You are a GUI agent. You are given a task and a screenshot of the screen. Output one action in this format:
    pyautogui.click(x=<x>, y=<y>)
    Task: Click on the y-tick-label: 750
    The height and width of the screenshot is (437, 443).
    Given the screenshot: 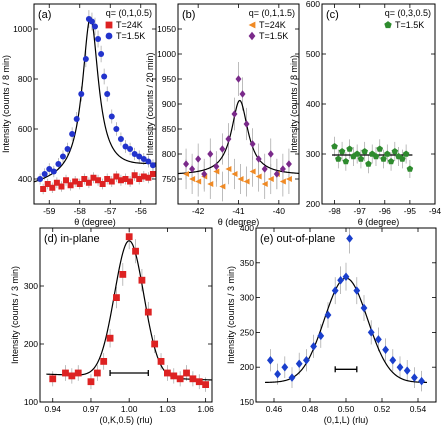 What is the action you would take?
    pyautogui.click(x=169, y=179)
    